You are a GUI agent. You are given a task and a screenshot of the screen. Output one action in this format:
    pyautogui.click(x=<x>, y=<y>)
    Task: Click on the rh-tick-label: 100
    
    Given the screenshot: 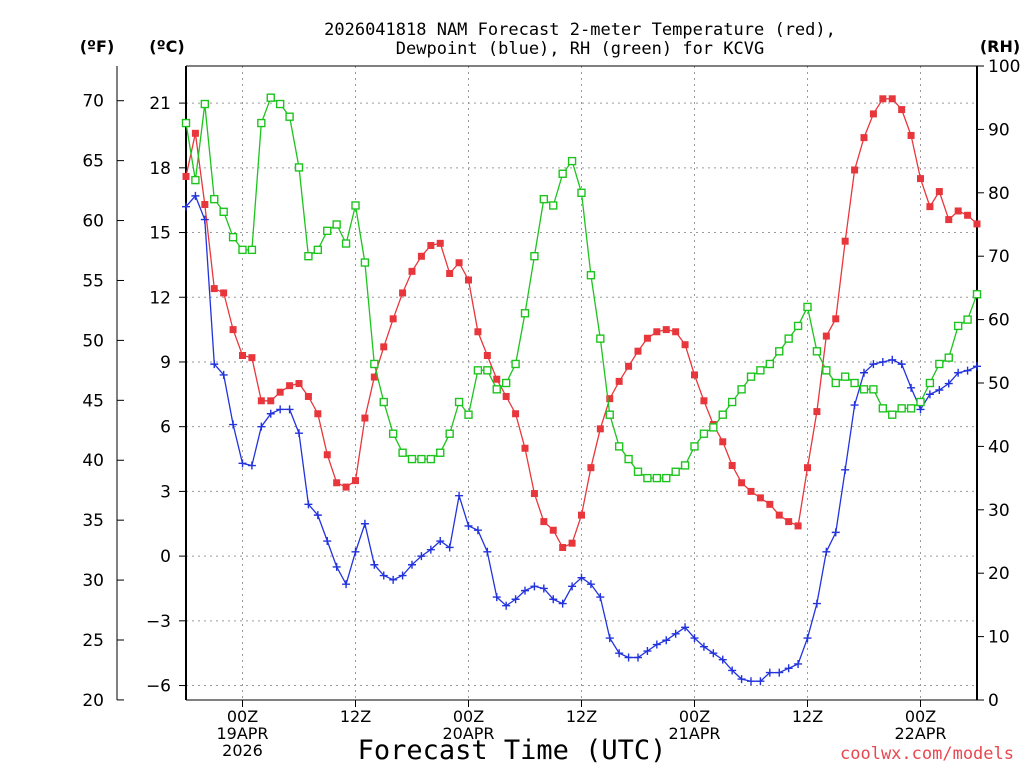 What is the action you would take?
    pyautogui.click(x=1004, y=67)
    